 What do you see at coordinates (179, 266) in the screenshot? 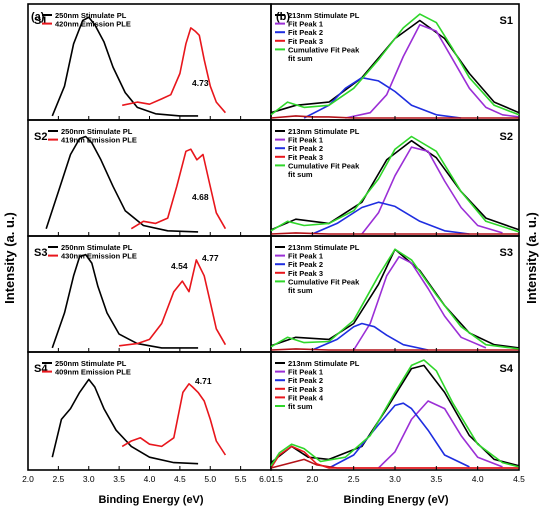
I see `peak-label: 4.54` at bounding box center [179, 266].